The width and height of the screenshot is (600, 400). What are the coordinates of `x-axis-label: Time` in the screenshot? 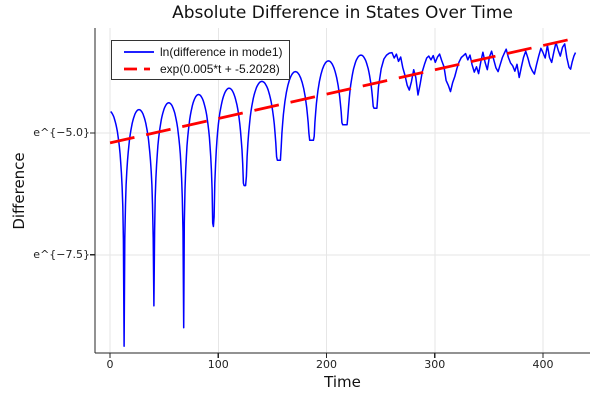 It's located at (342, 382).